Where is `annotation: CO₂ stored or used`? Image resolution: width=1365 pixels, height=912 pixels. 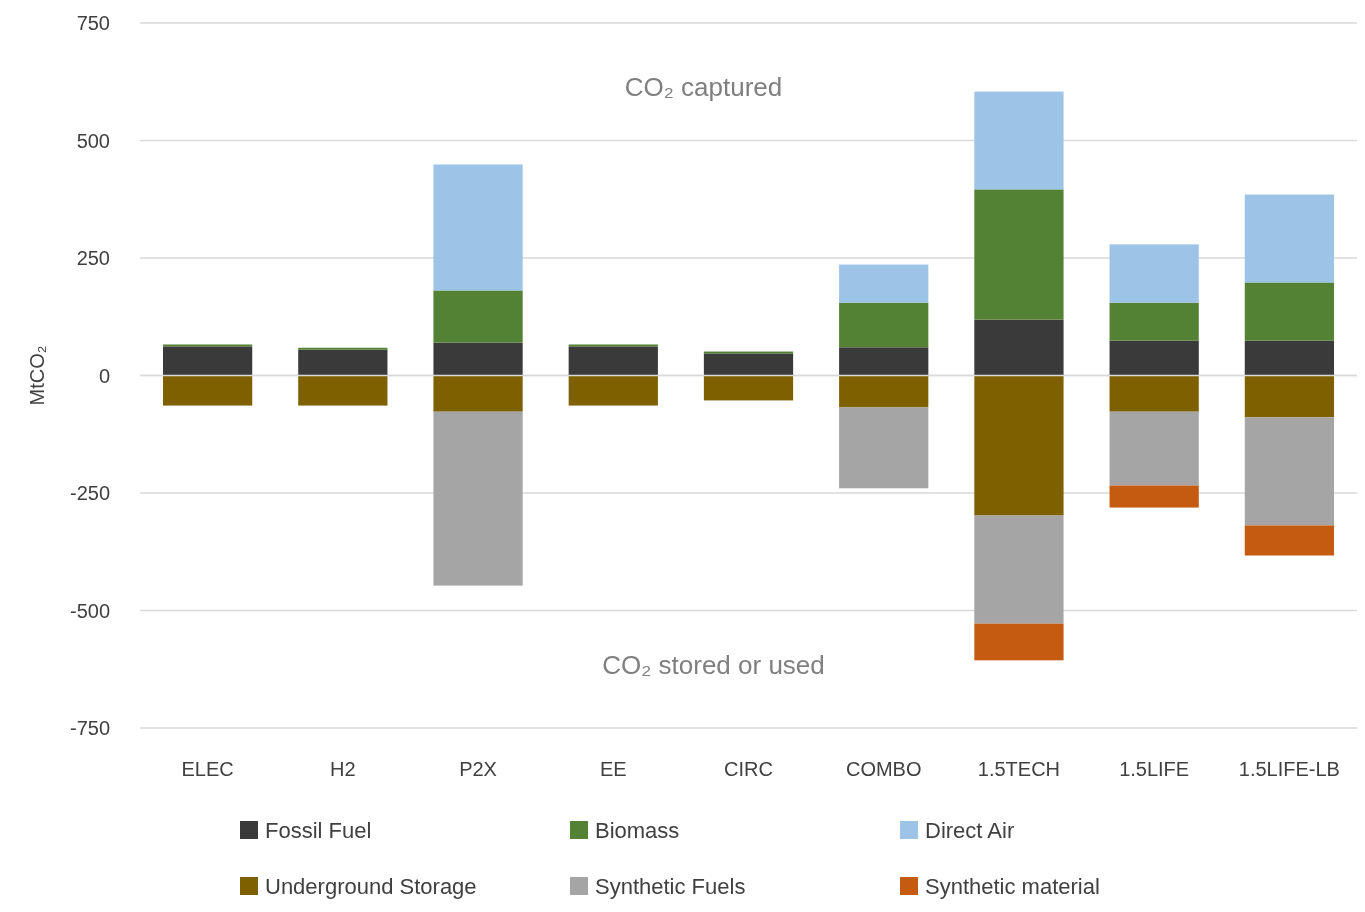 annotation: CO₂ stored or used is located at coordinates (713, 664).